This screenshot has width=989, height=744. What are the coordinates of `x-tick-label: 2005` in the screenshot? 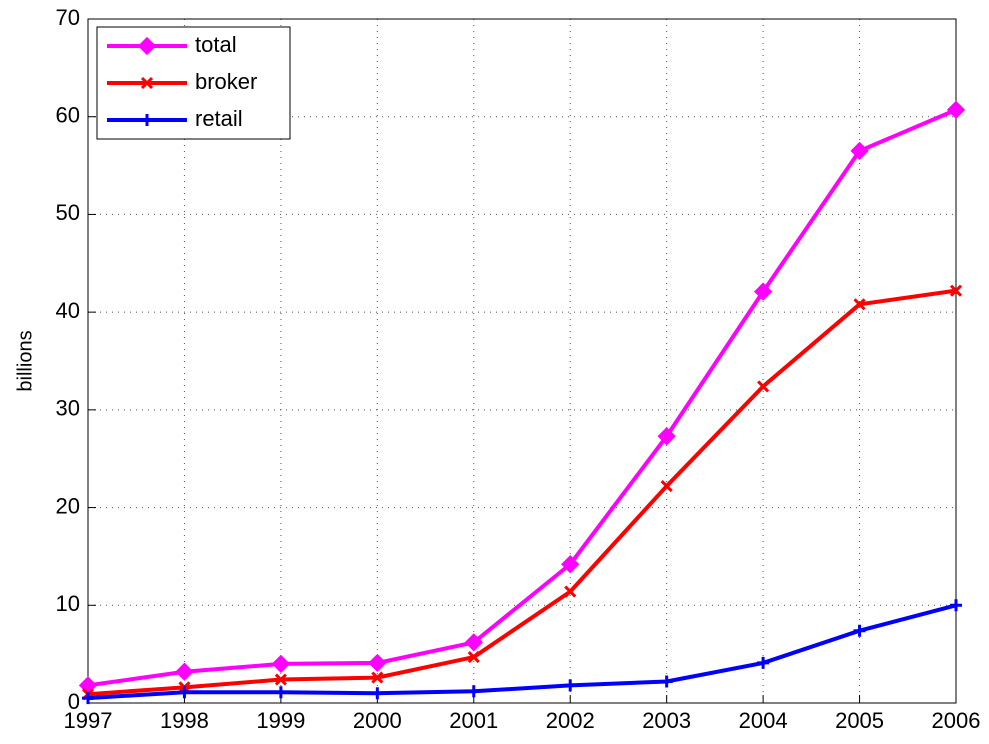 It's located at (859, 720).